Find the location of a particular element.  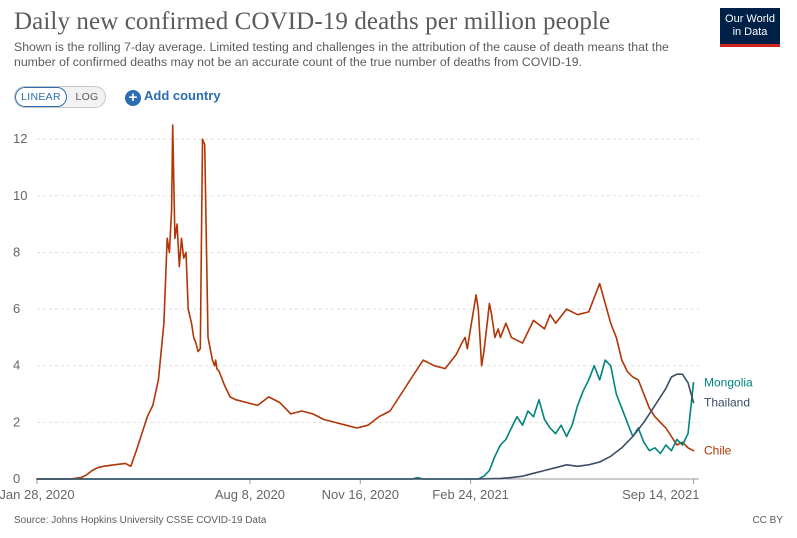

logo-line-1: Our World is located at coordinates (750, 19).